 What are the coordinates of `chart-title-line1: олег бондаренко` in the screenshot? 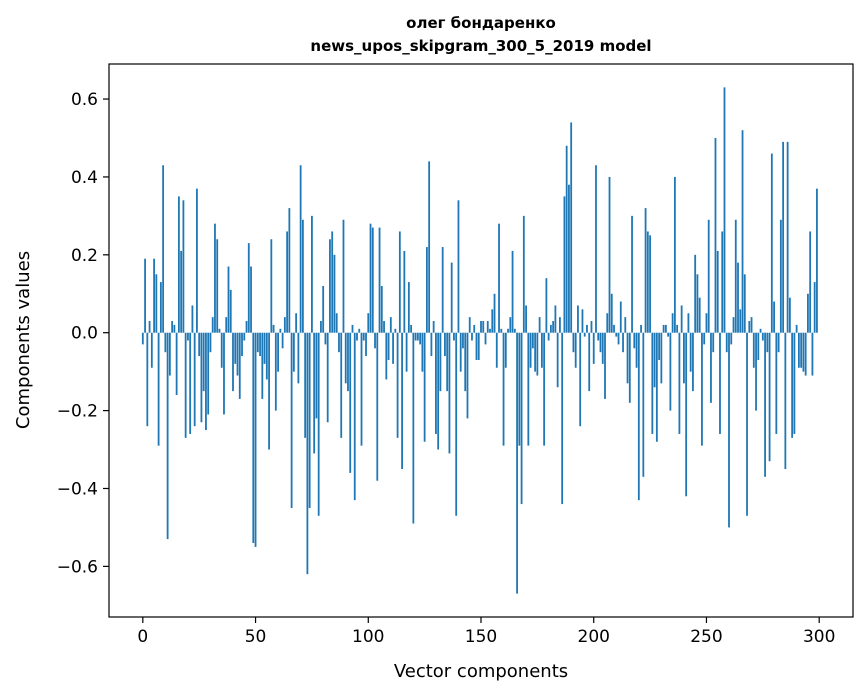 It's located at (481, 23).